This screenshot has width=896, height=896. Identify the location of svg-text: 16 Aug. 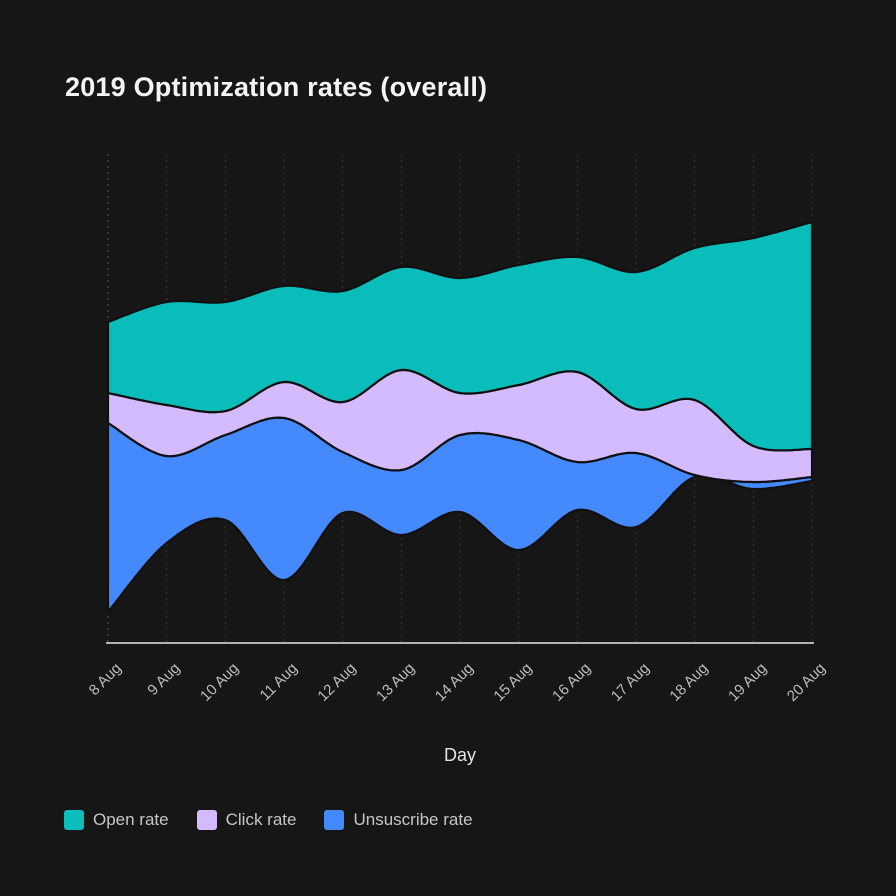
(571, 682).